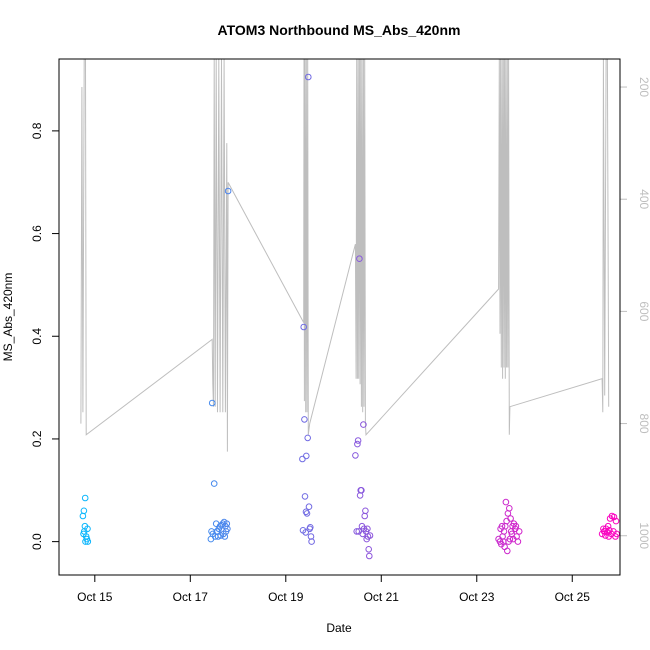 The image size is (650, 650). I want to click on y-tick-label: 0.0, so click(37, 541).